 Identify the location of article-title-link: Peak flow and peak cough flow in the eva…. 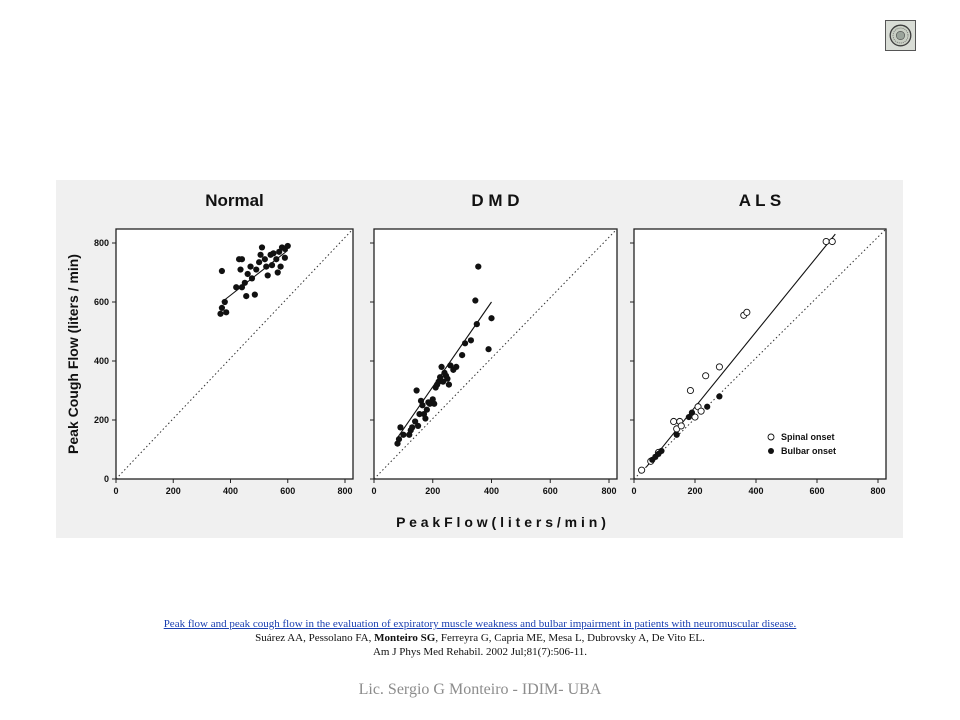
(480, 624).